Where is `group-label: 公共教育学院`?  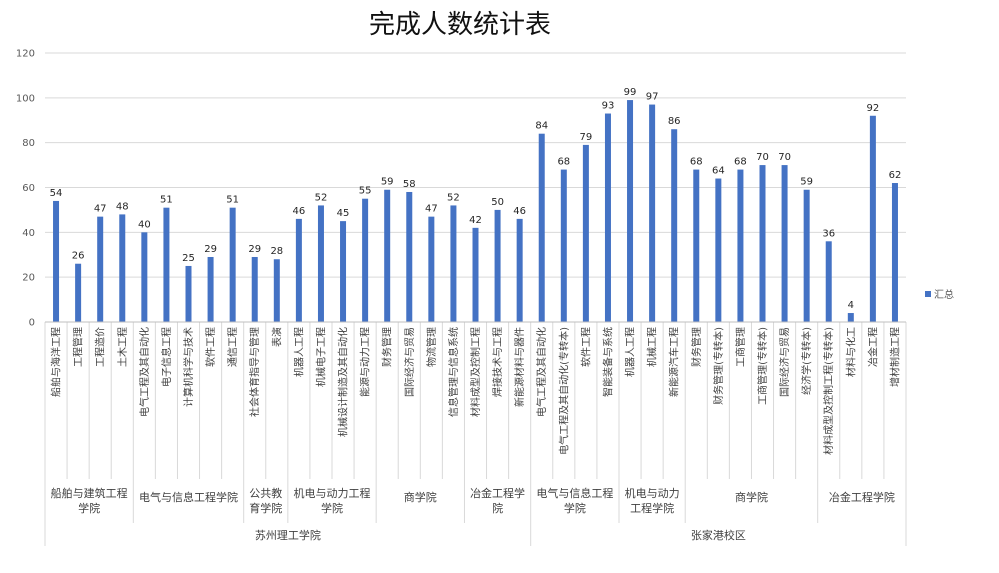
group-label: 公共教育学院 is located at coordinates (265, 501).